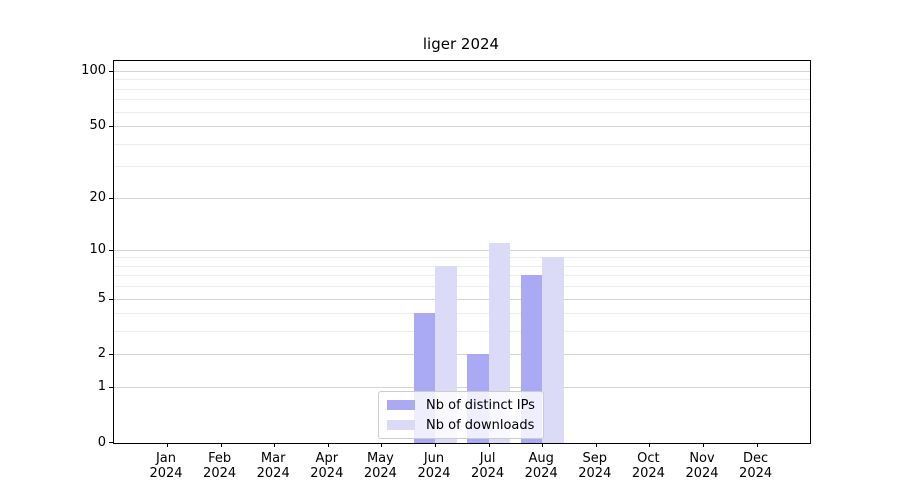  What do you see at coordinates (101, 354) in the screenshot?
I see `y-tick-label: 2` at bounding box center [101, 354].